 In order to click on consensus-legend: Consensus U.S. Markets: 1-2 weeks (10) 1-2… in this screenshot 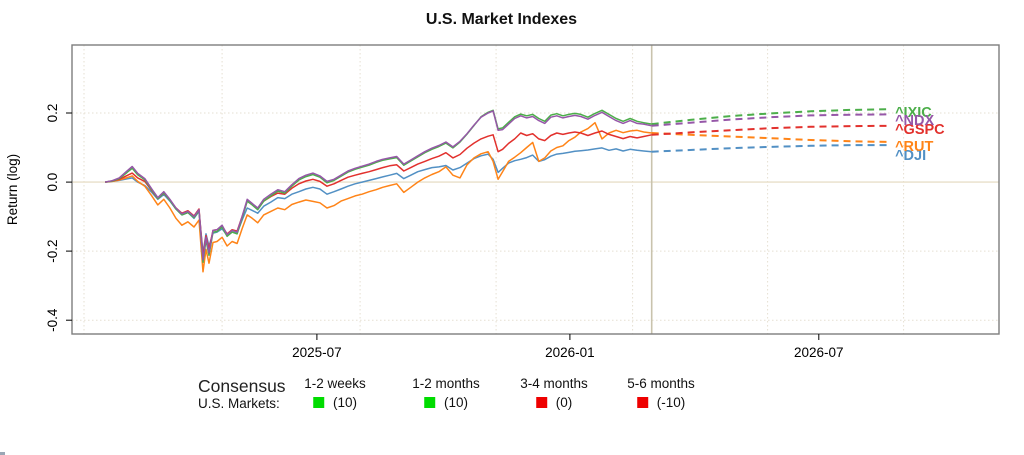, I will do `click(512, 396)`.